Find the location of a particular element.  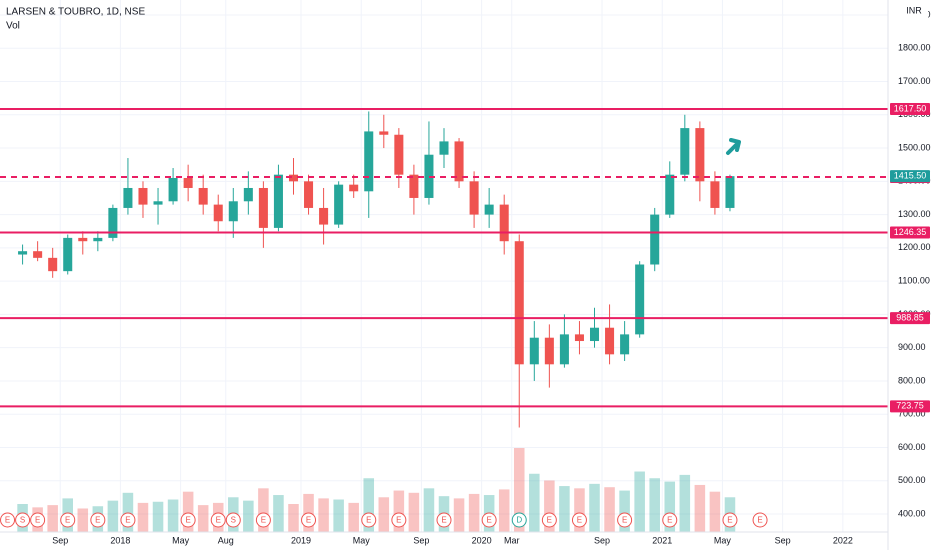

arrow-icon is located at coordinates (733, 146).